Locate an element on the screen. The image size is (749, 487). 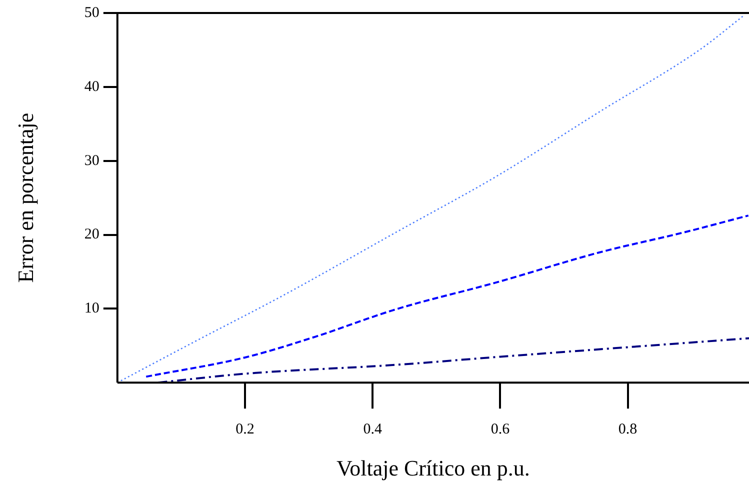
y-tick-label: 20 is located at coordinates (92, 234).